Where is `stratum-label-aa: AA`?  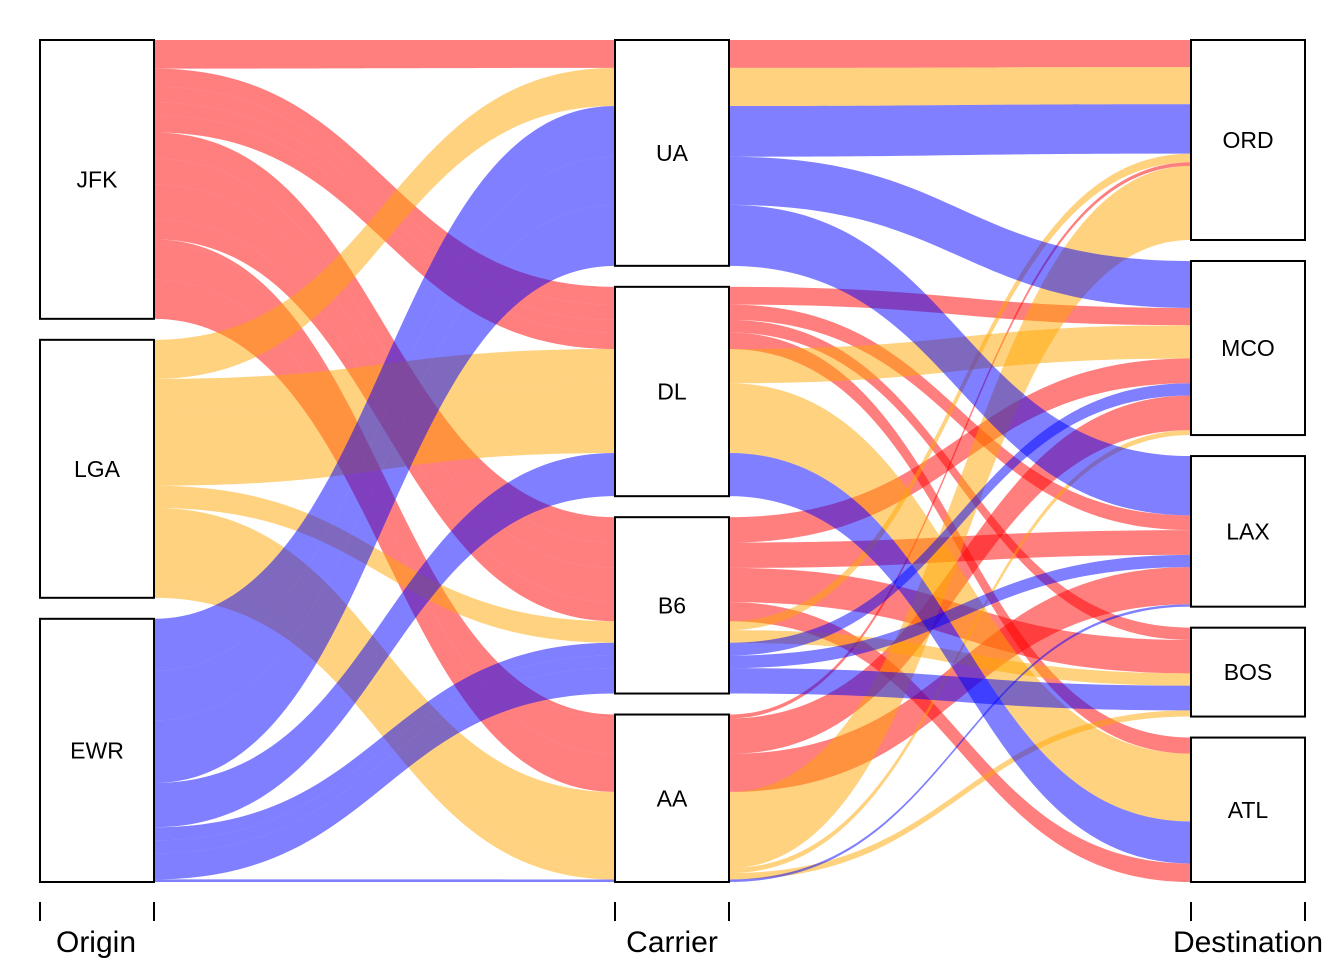 stratum-label-aa: AA is located at coordinates (672, 798).